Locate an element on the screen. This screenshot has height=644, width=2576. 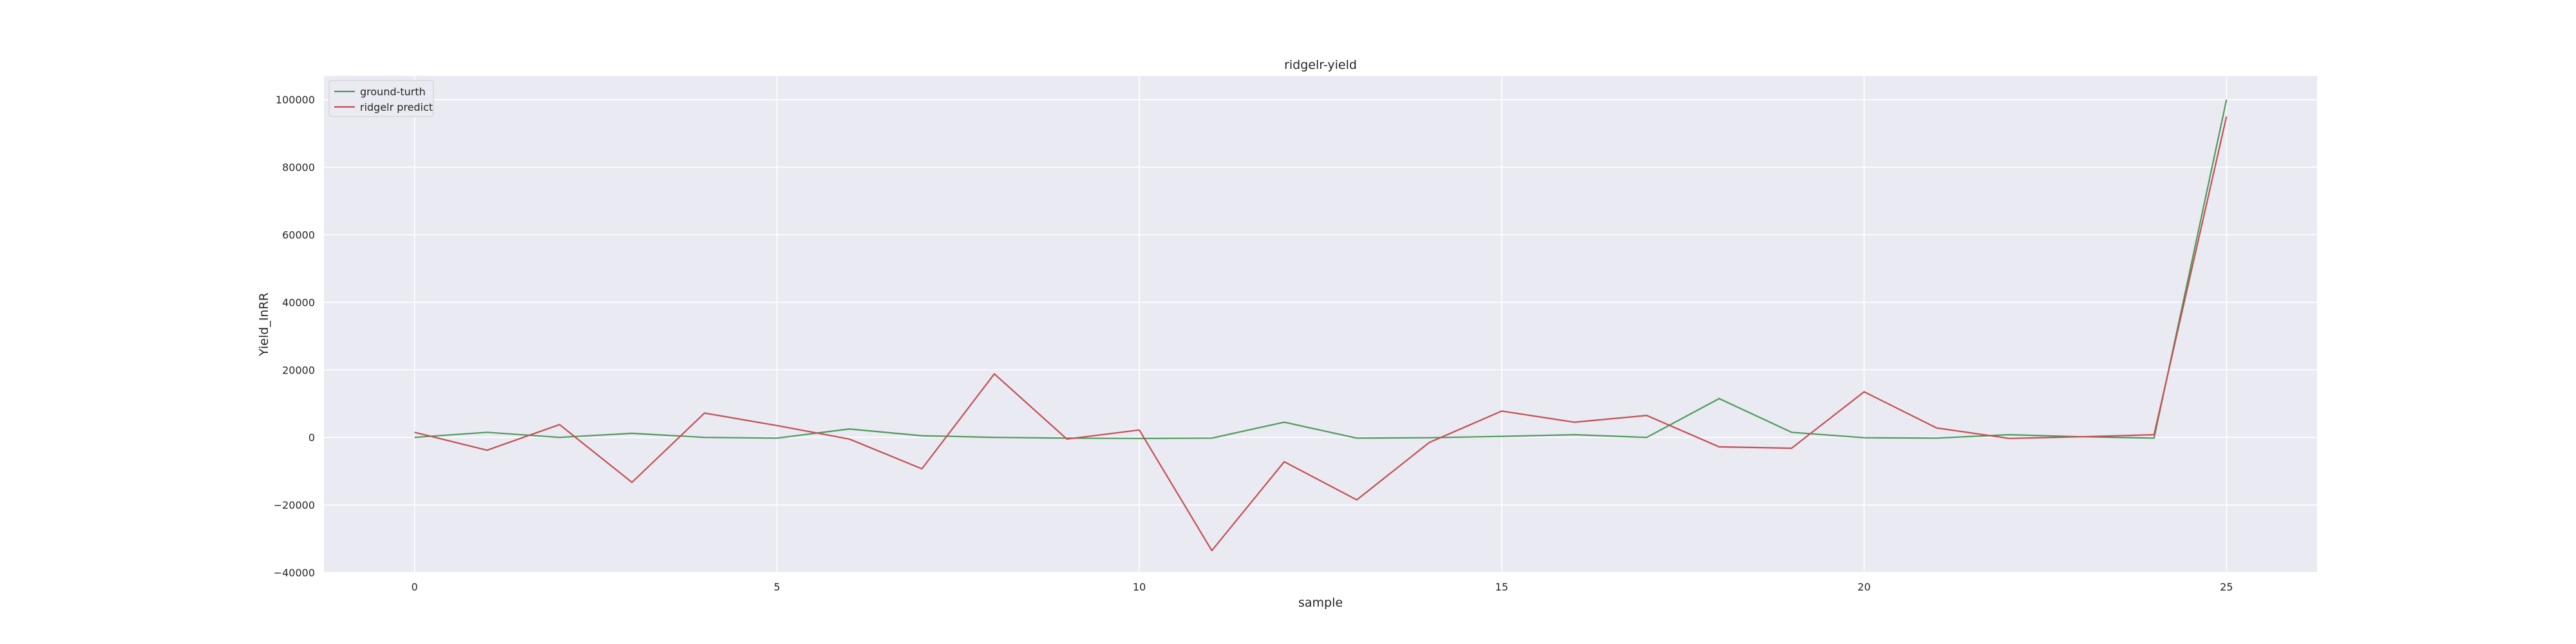
legend: ground-turth ridgelr predict is located at coordinates (381, 99).